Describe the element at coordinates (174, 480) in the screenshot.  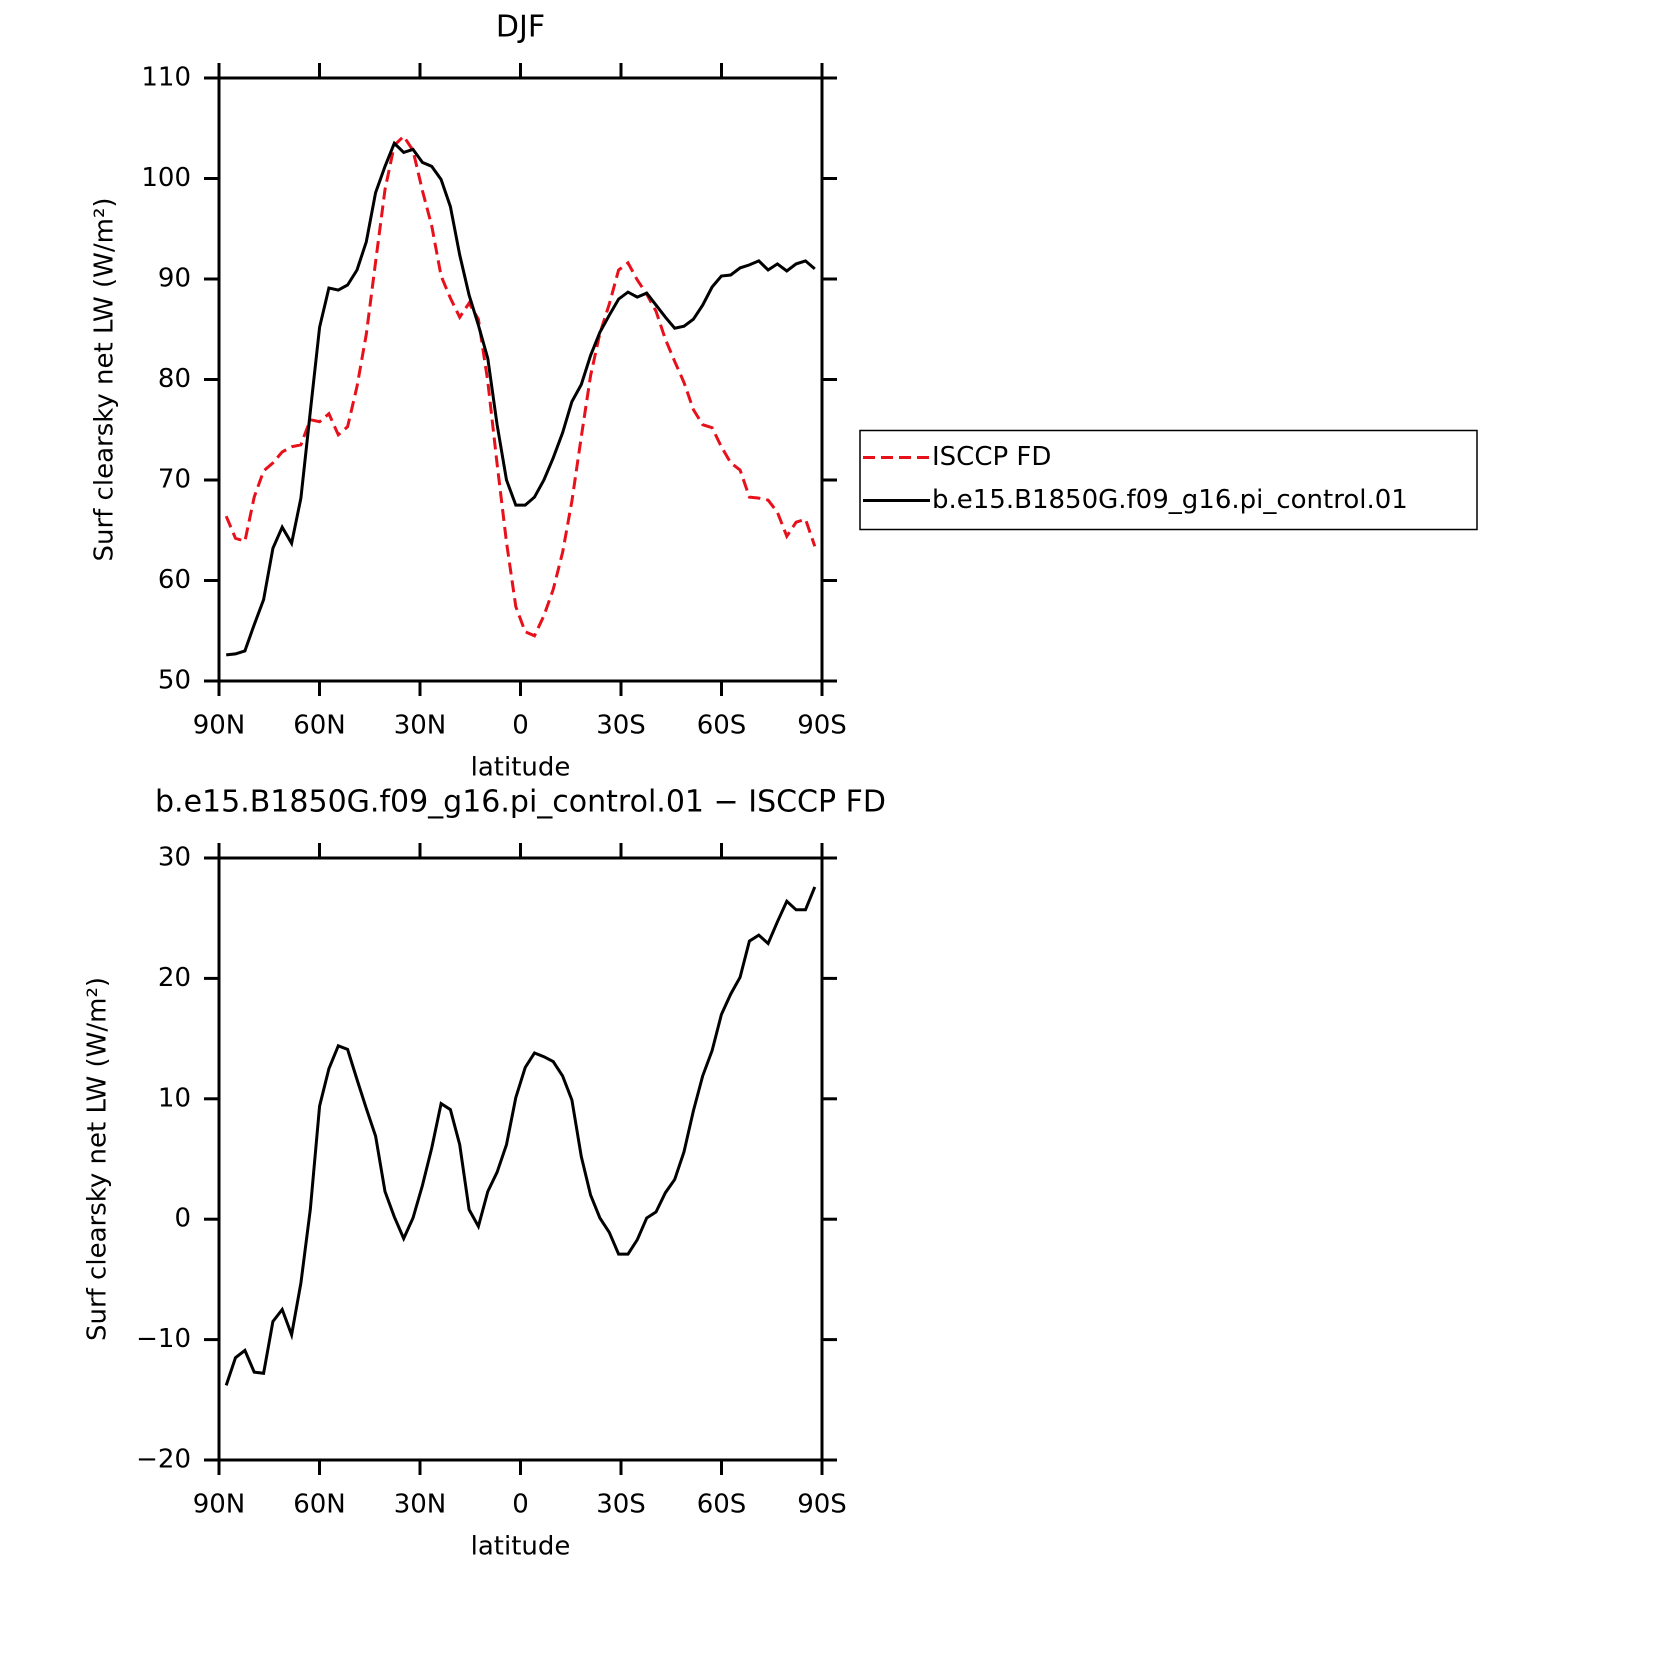
I see `y-tick-label: 70` at that location.